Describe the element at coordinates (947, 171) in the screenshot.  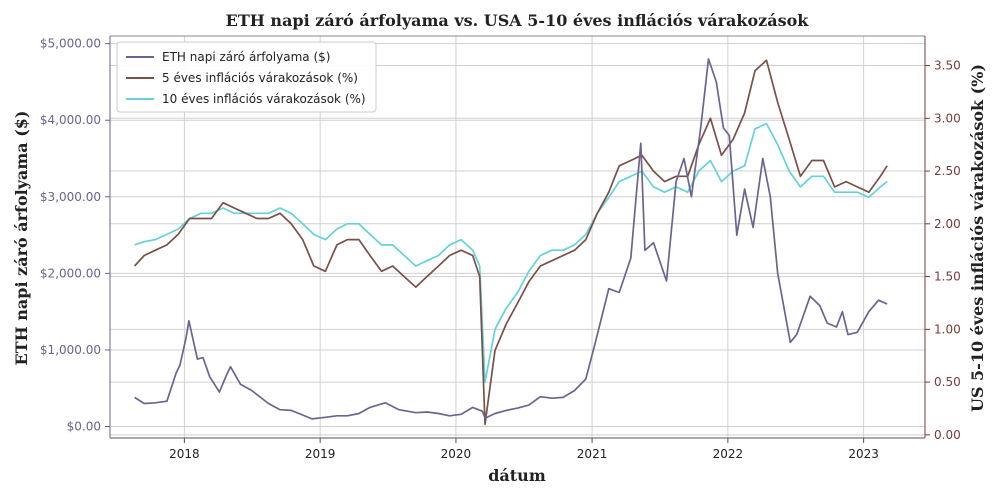
I see `y-right-tick-label: 2.50` at that location.